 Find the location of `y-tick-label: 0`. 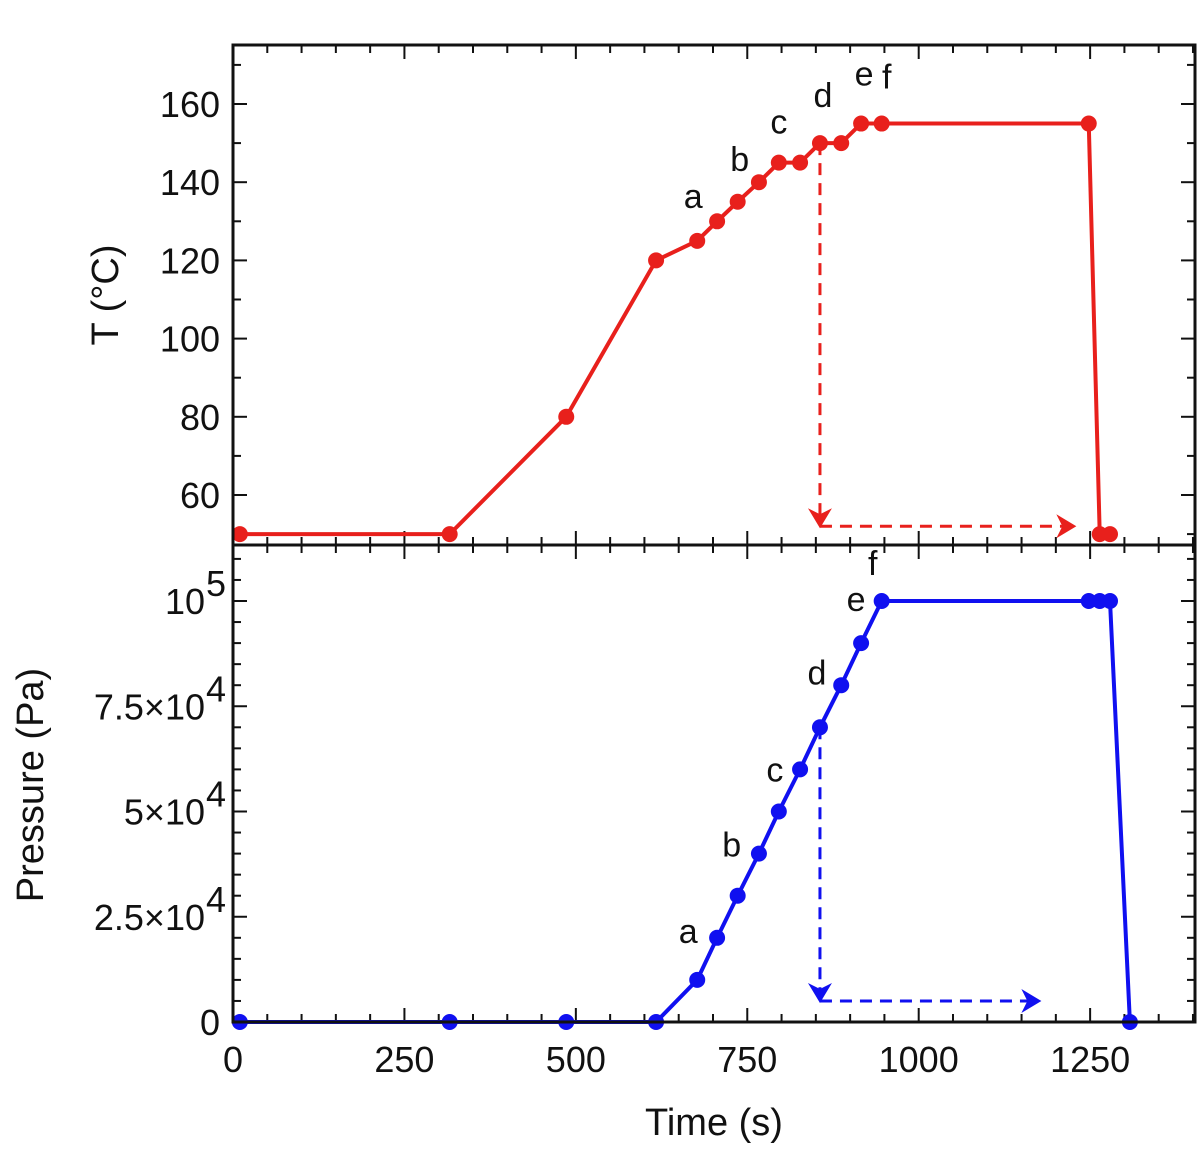

y-tick-label: 0 is located at coordinates (210, 1022).